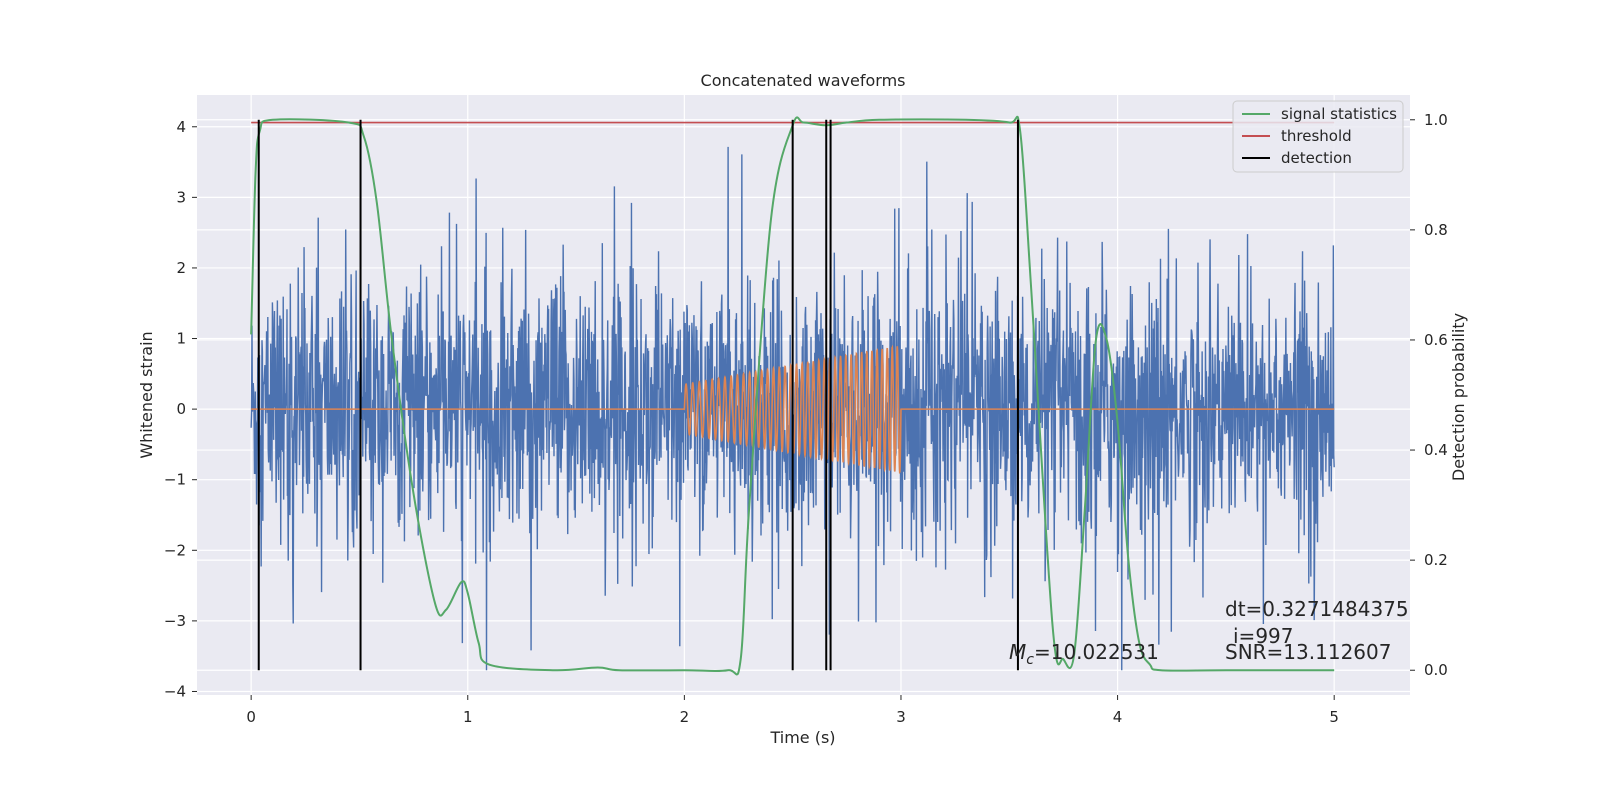 The image size is (1600, 800). What do you see at coordinates (251, 717) in the screenshot?
I see `x-tick-label: 0` at bounding box center [251, 717].